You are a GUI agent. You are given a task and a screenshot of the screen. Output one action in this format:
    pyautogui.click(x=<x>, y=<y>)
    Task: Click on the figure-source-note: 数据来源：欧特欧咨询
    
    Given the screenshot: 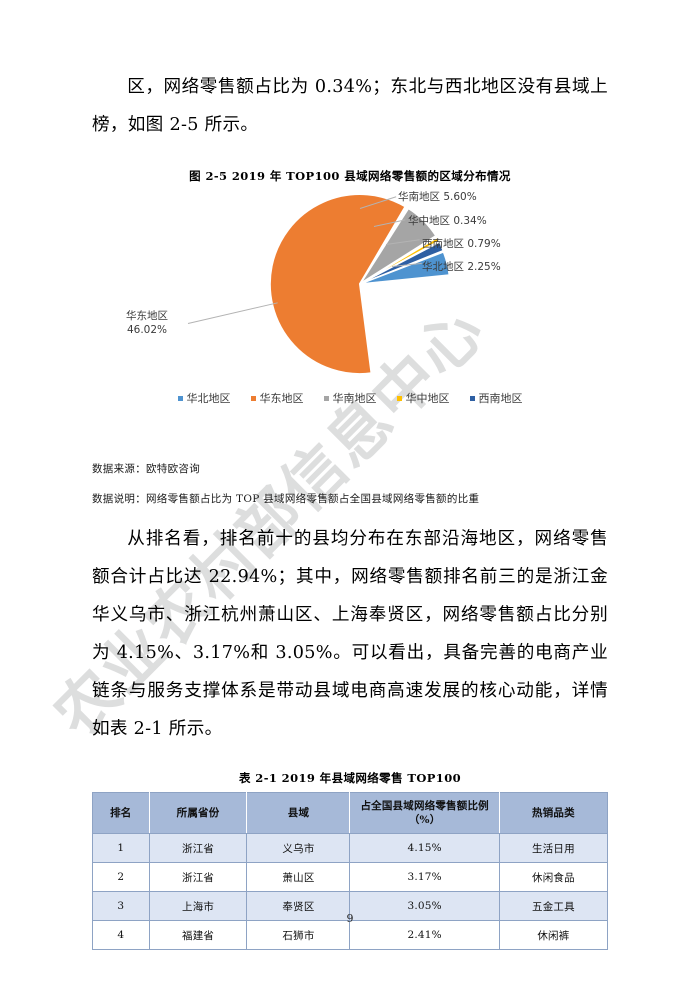 What is the action you would take?
    pyautogui.click(x=146, y=469)
    